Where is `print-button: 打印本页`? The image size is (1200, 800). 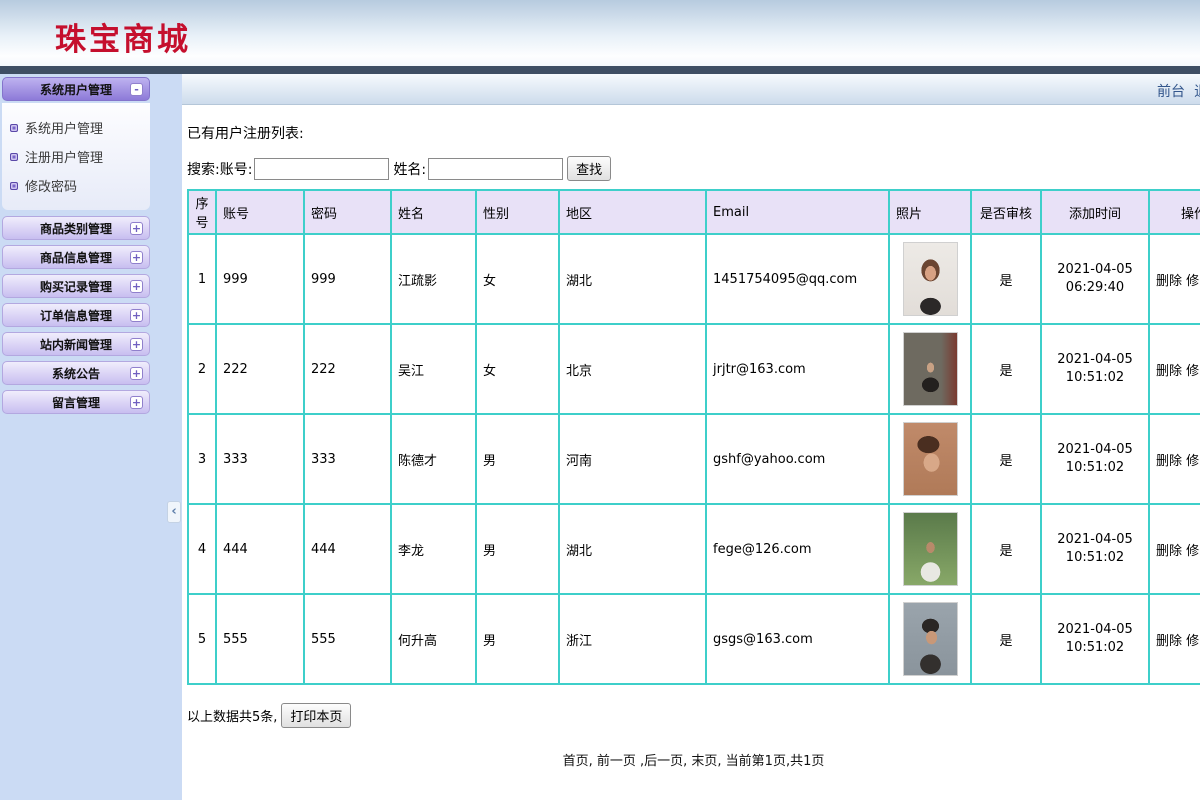 print-button: 打印本页 is located at coordinates (316, 715).